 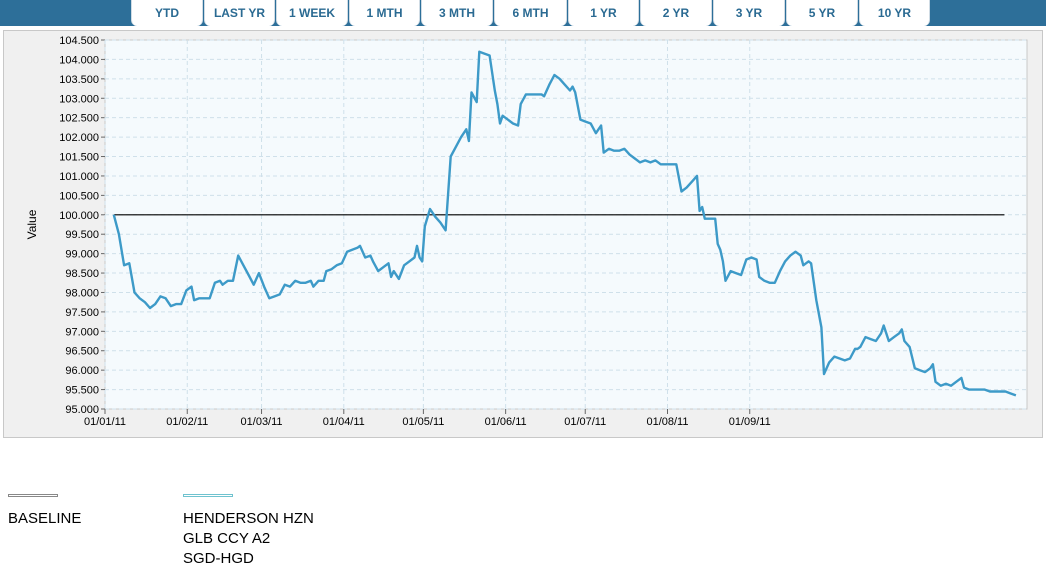 I want to click on y-tick-label: 98.500, so click(x=82, y=274).